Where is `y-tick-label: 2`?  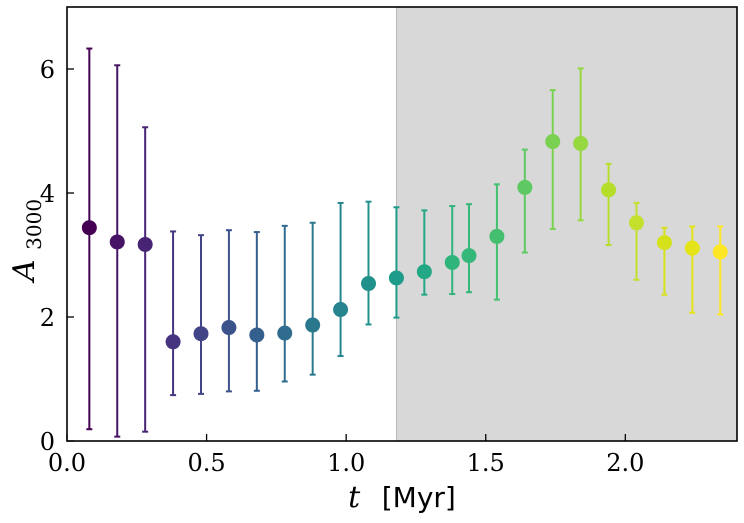 y-tick-label: 2 is located at coordinates (47, 318).